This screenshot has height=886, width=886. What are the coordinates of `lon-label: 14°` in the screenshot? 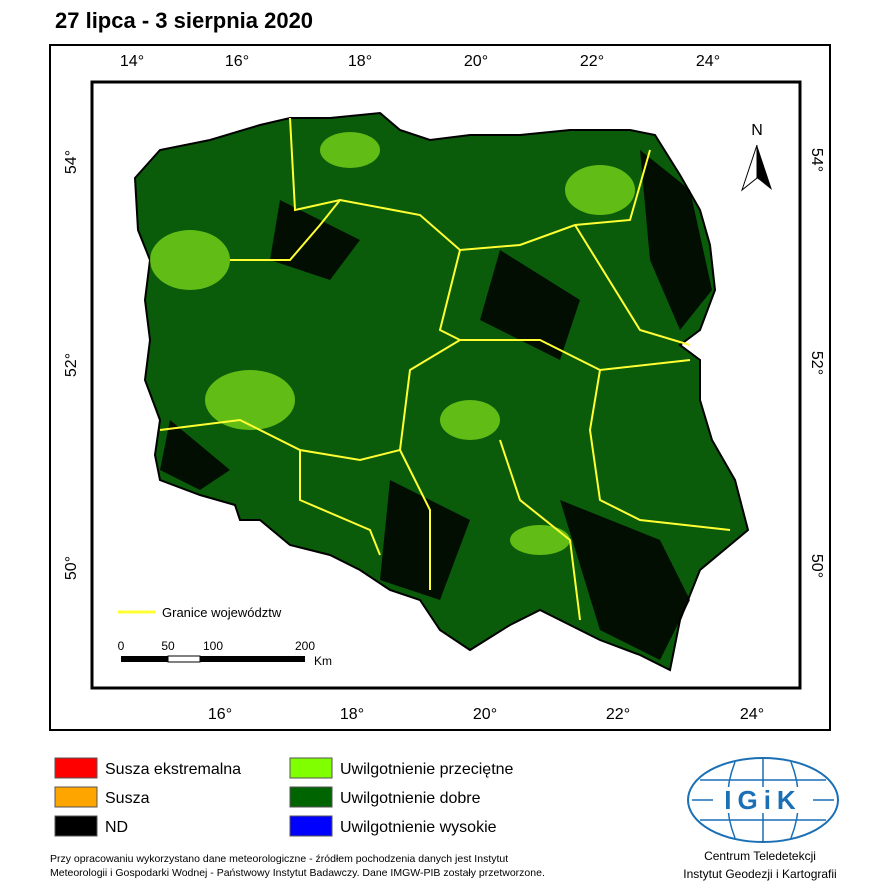 It's located at (132, 61).